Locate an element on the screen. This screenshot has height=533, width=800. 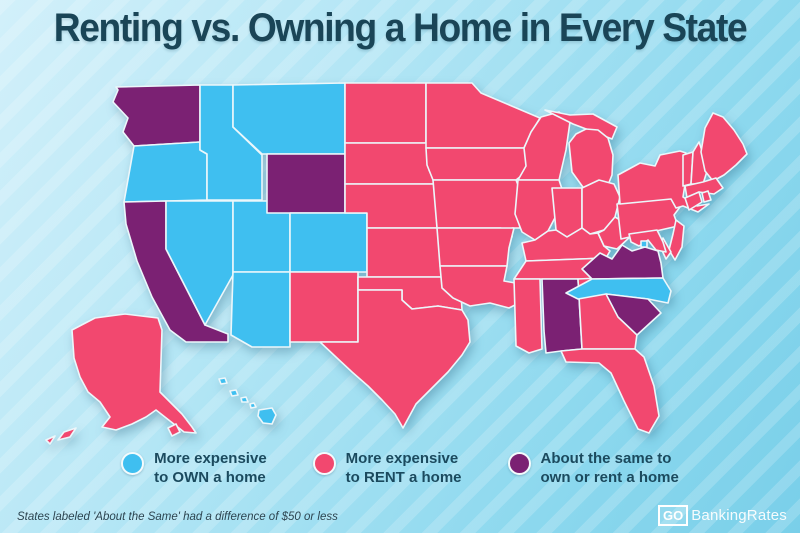
legend-label-own-line2: to OWN a home is located at coordinates (210, 478).